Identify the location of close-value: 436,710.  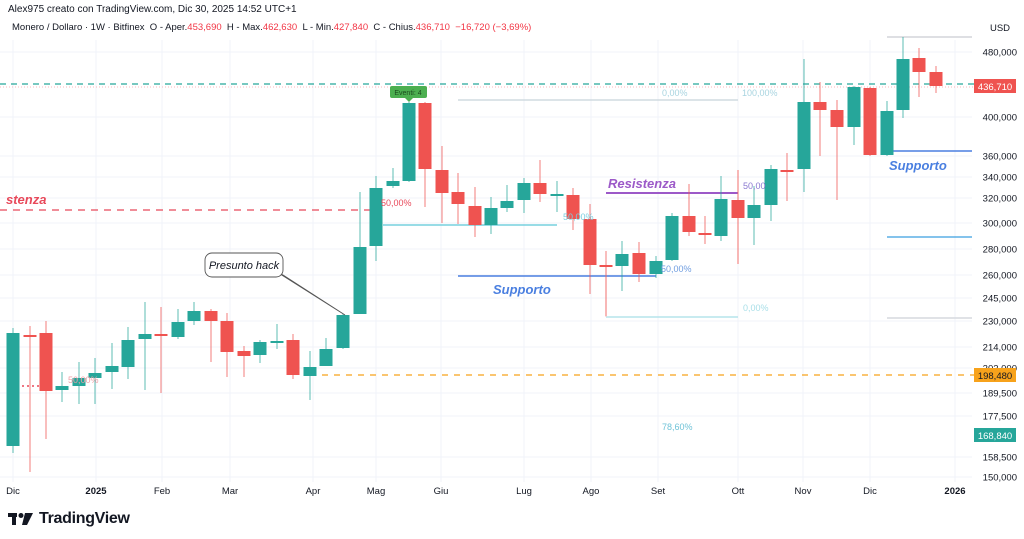
(432, 27).